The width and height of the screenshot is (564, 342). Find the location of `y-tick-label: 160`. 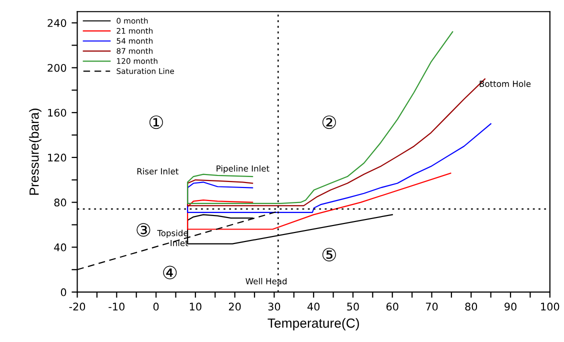

y-tick-label: 160 is located at coordinates (57, 112).